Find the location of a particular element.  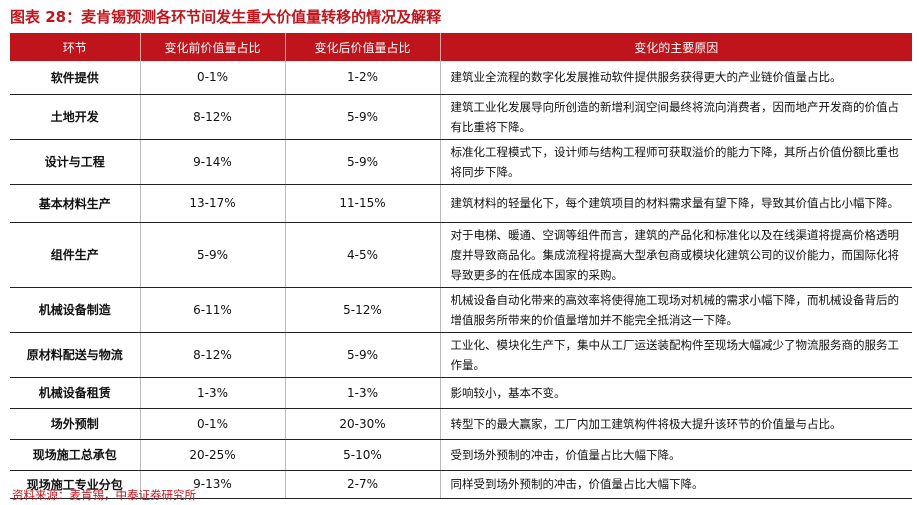

share-cell: 13-17% is located at coordinates (212, 203).